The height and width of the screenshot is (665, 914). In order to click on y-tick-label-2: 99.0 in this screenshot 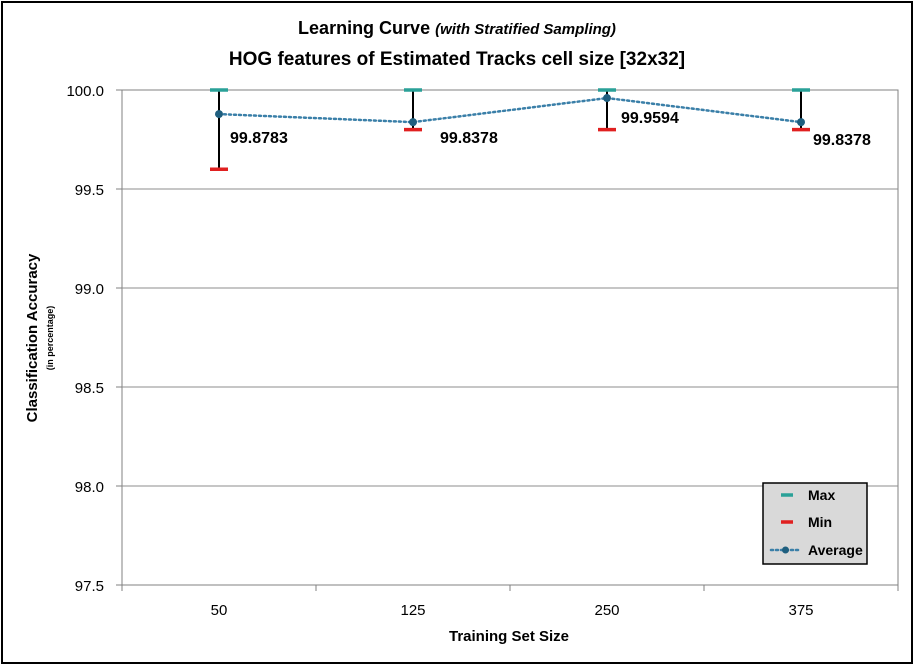, I will do `click(89, 289)`.